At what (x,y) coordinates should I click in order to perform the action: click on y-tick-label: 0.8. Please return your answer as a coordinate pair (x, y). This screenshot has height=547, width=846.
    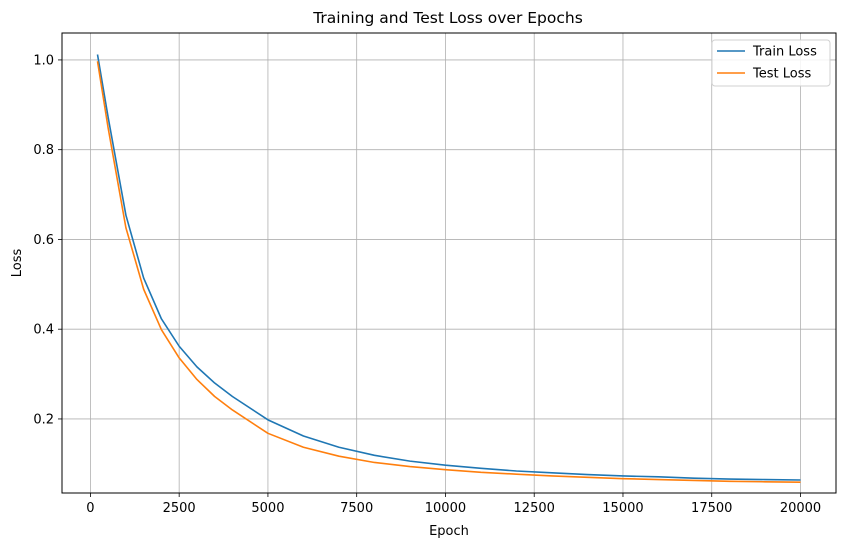
    Looking at the image, I should click on (43, 150).